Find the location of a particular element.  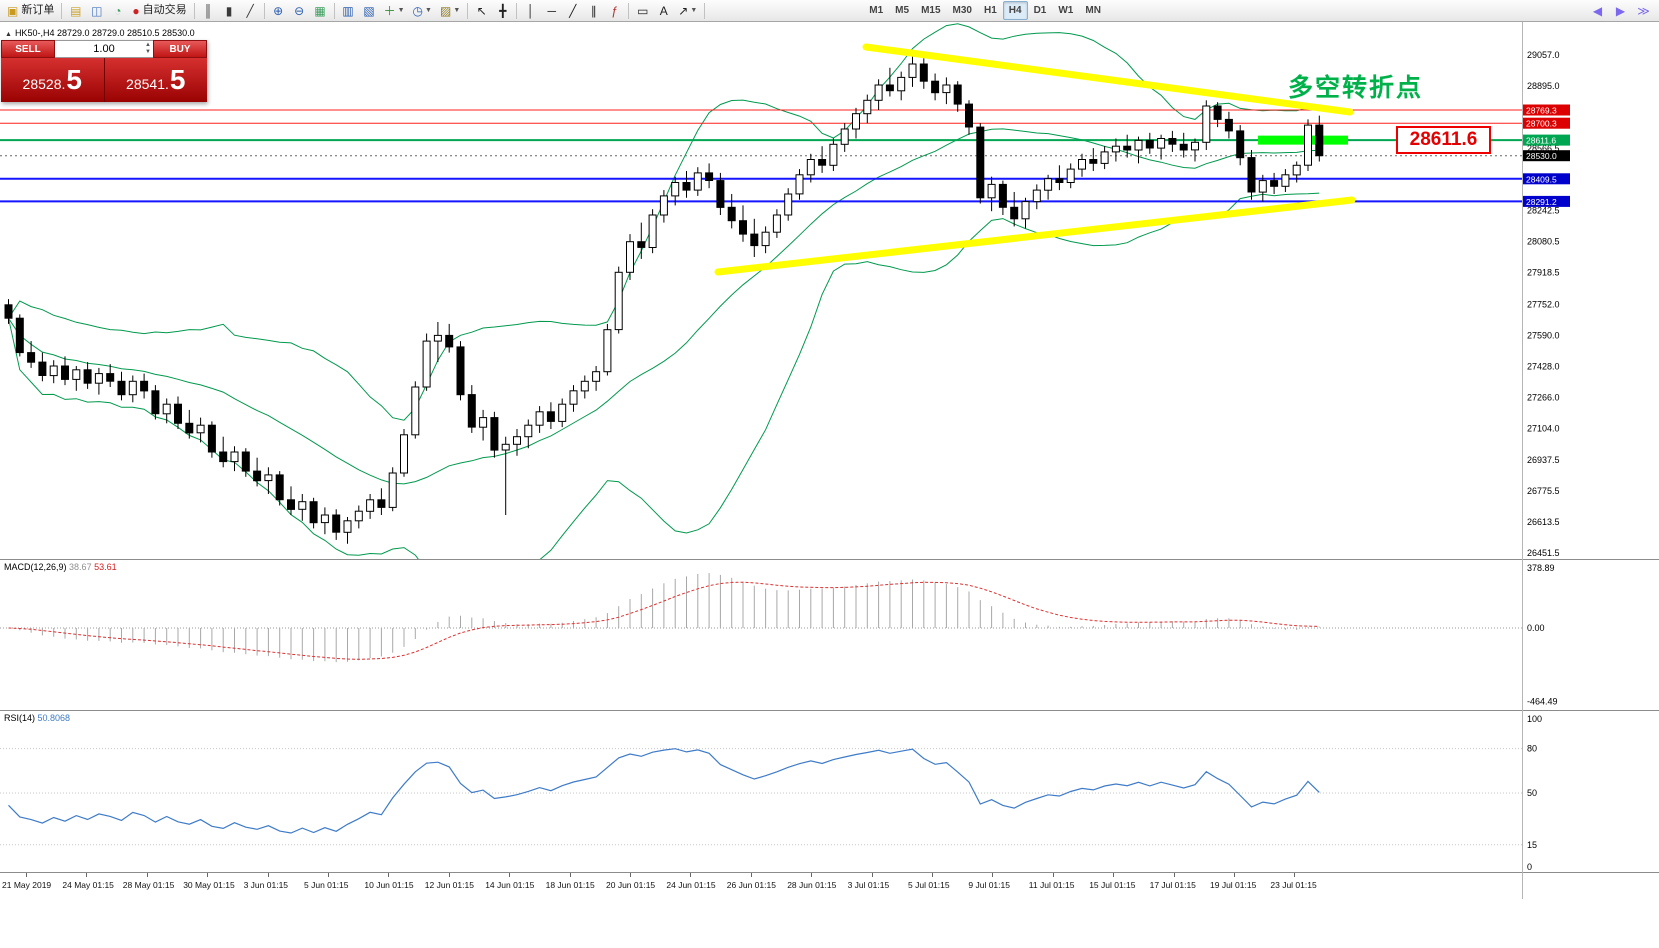

volume-value: 1.00 is located at coordinates (104, 49).